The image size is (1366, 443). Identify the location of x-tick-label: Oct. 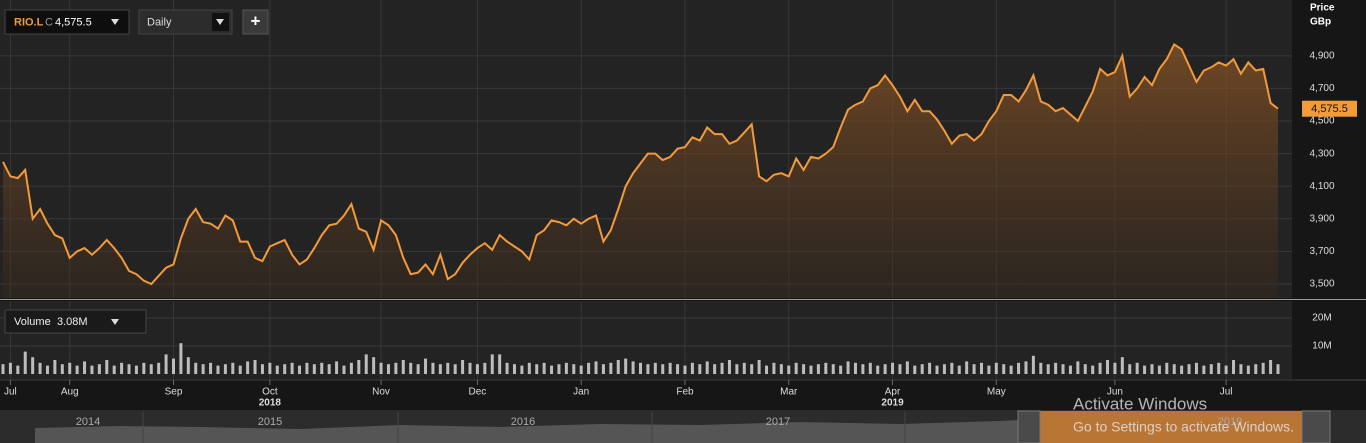
(270, 392).